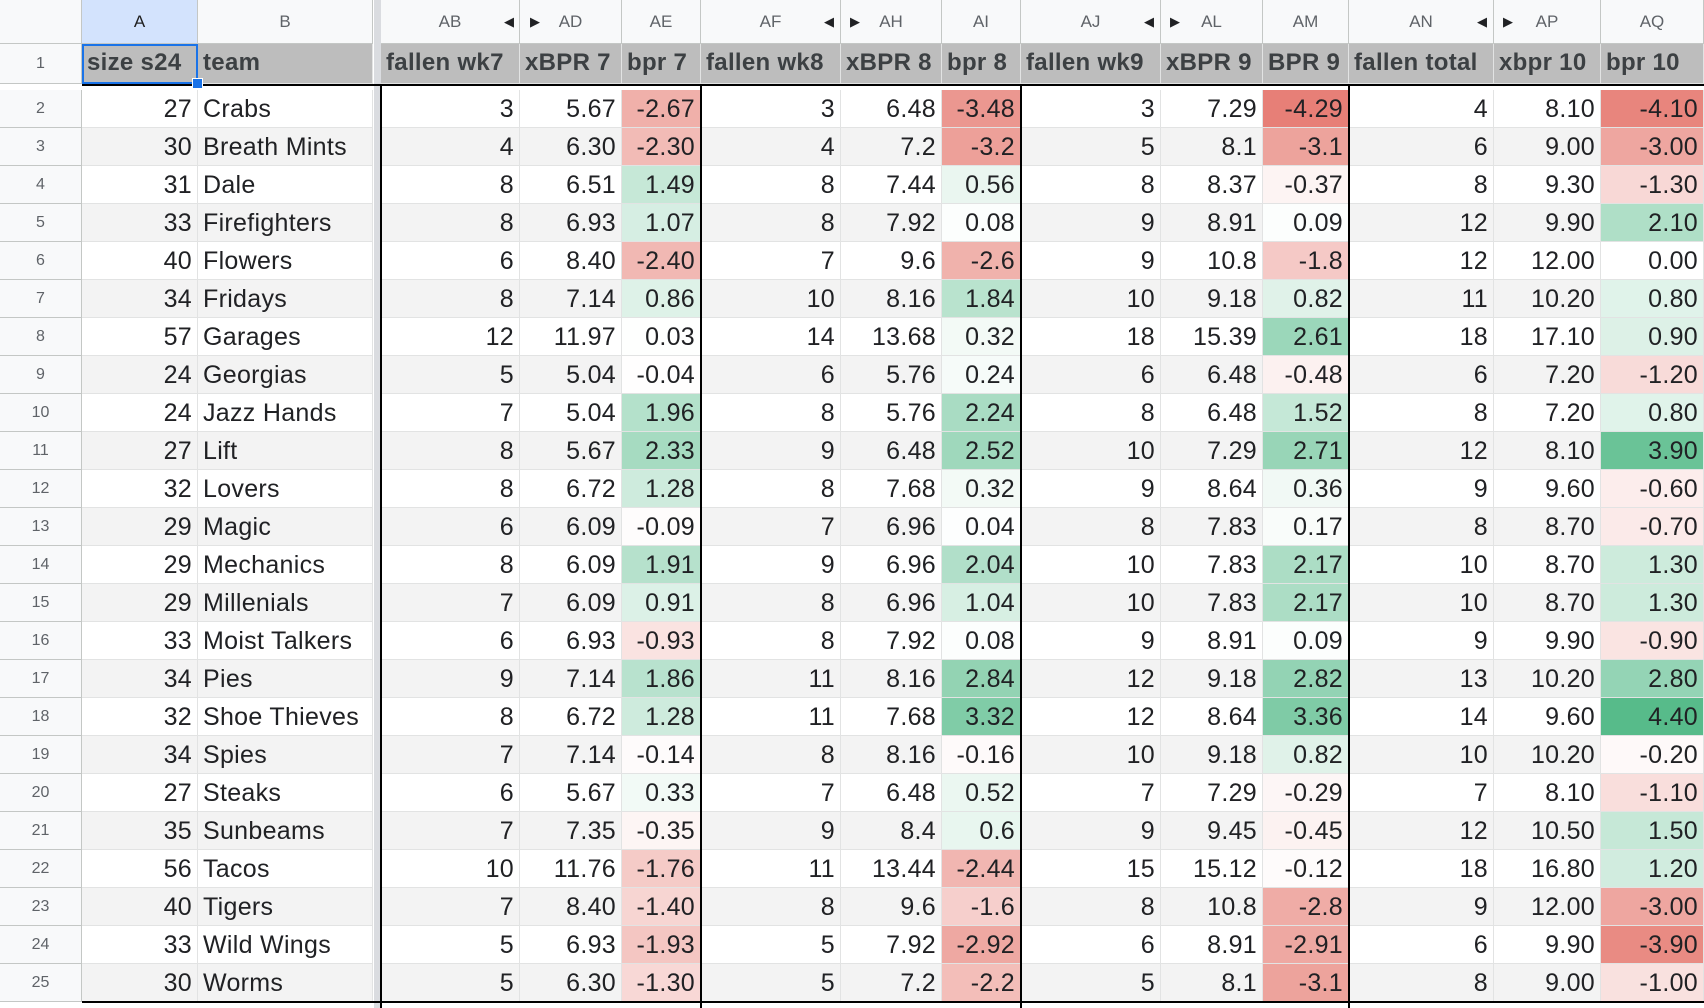  What do you see at coordinates (981, 831) in the screenshot?
I see `data-cell: 0.6` at bounding box center [981, 831].